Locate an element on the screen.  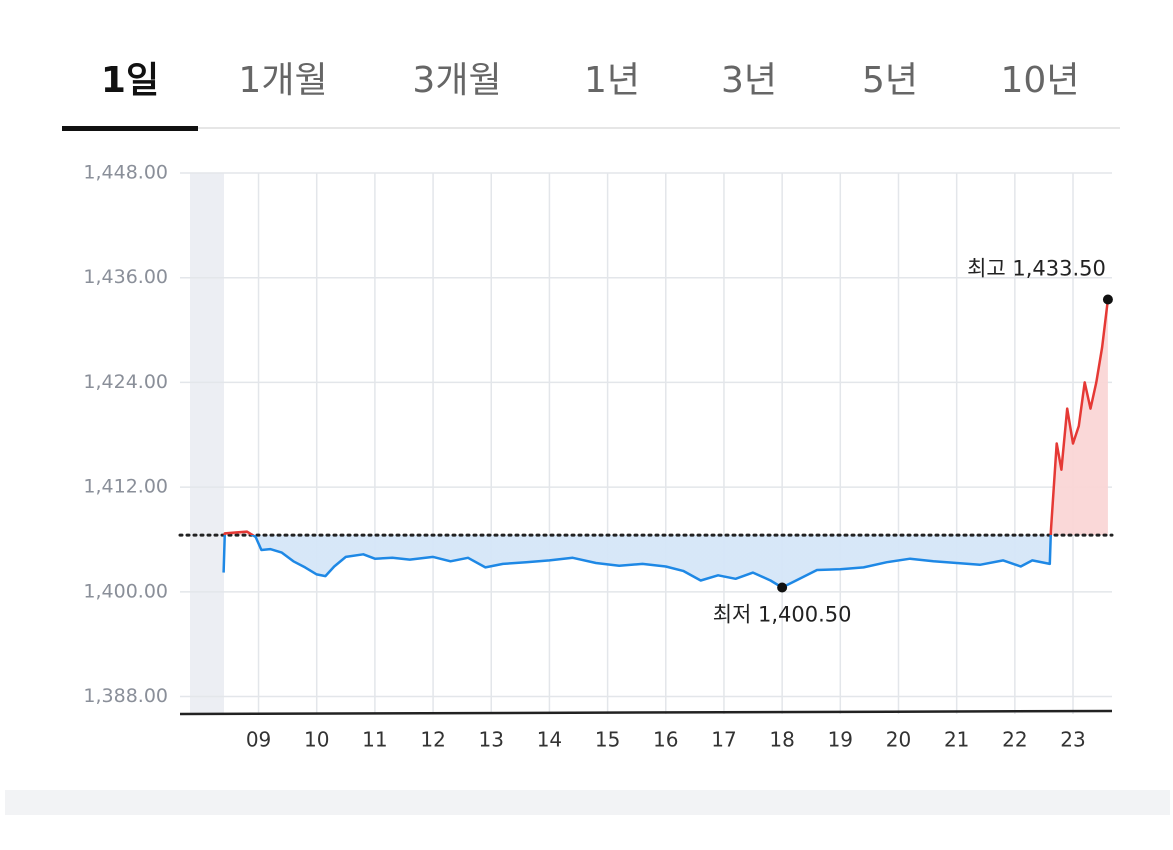
y-tick-label: 1,400.00 is located at coordinates (125, 591).